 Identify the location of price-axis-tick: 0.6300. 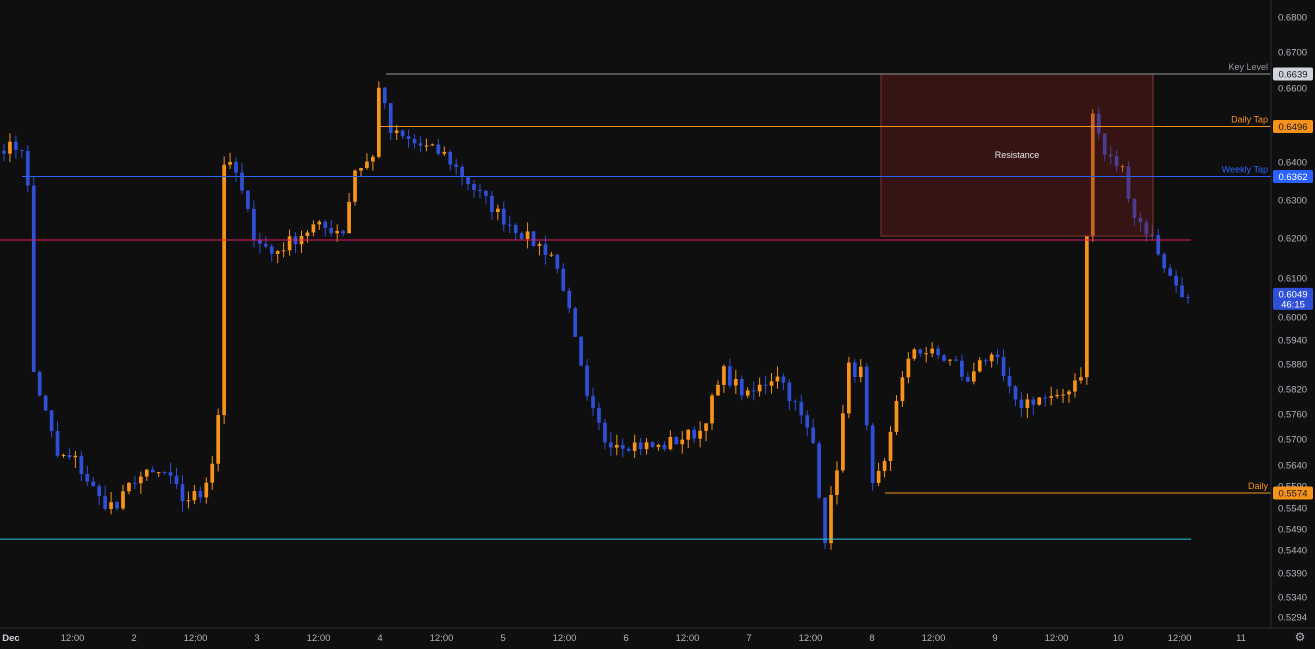
(1292, 201).